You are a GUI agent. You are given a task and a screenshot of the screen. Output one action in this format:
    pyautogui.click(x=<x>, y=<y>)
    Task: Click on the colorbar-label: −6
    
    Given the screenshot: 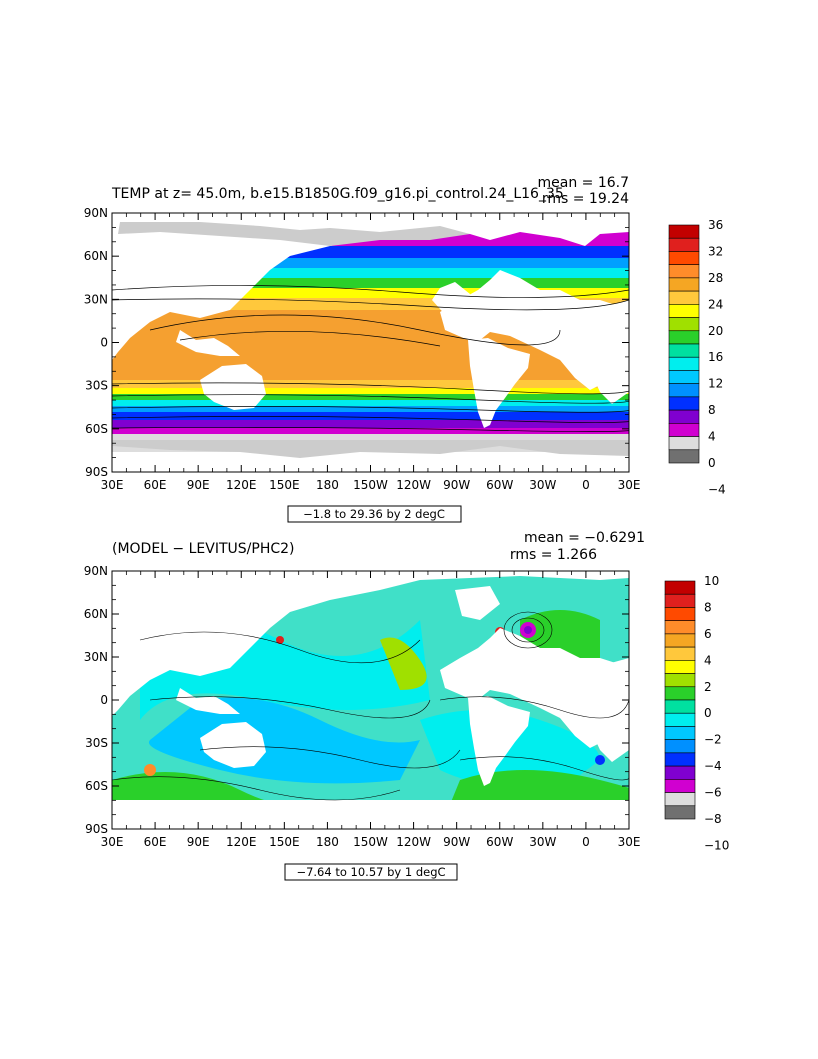 What is the action you would take?
    pyautogui.click(x=713, y=793)
    